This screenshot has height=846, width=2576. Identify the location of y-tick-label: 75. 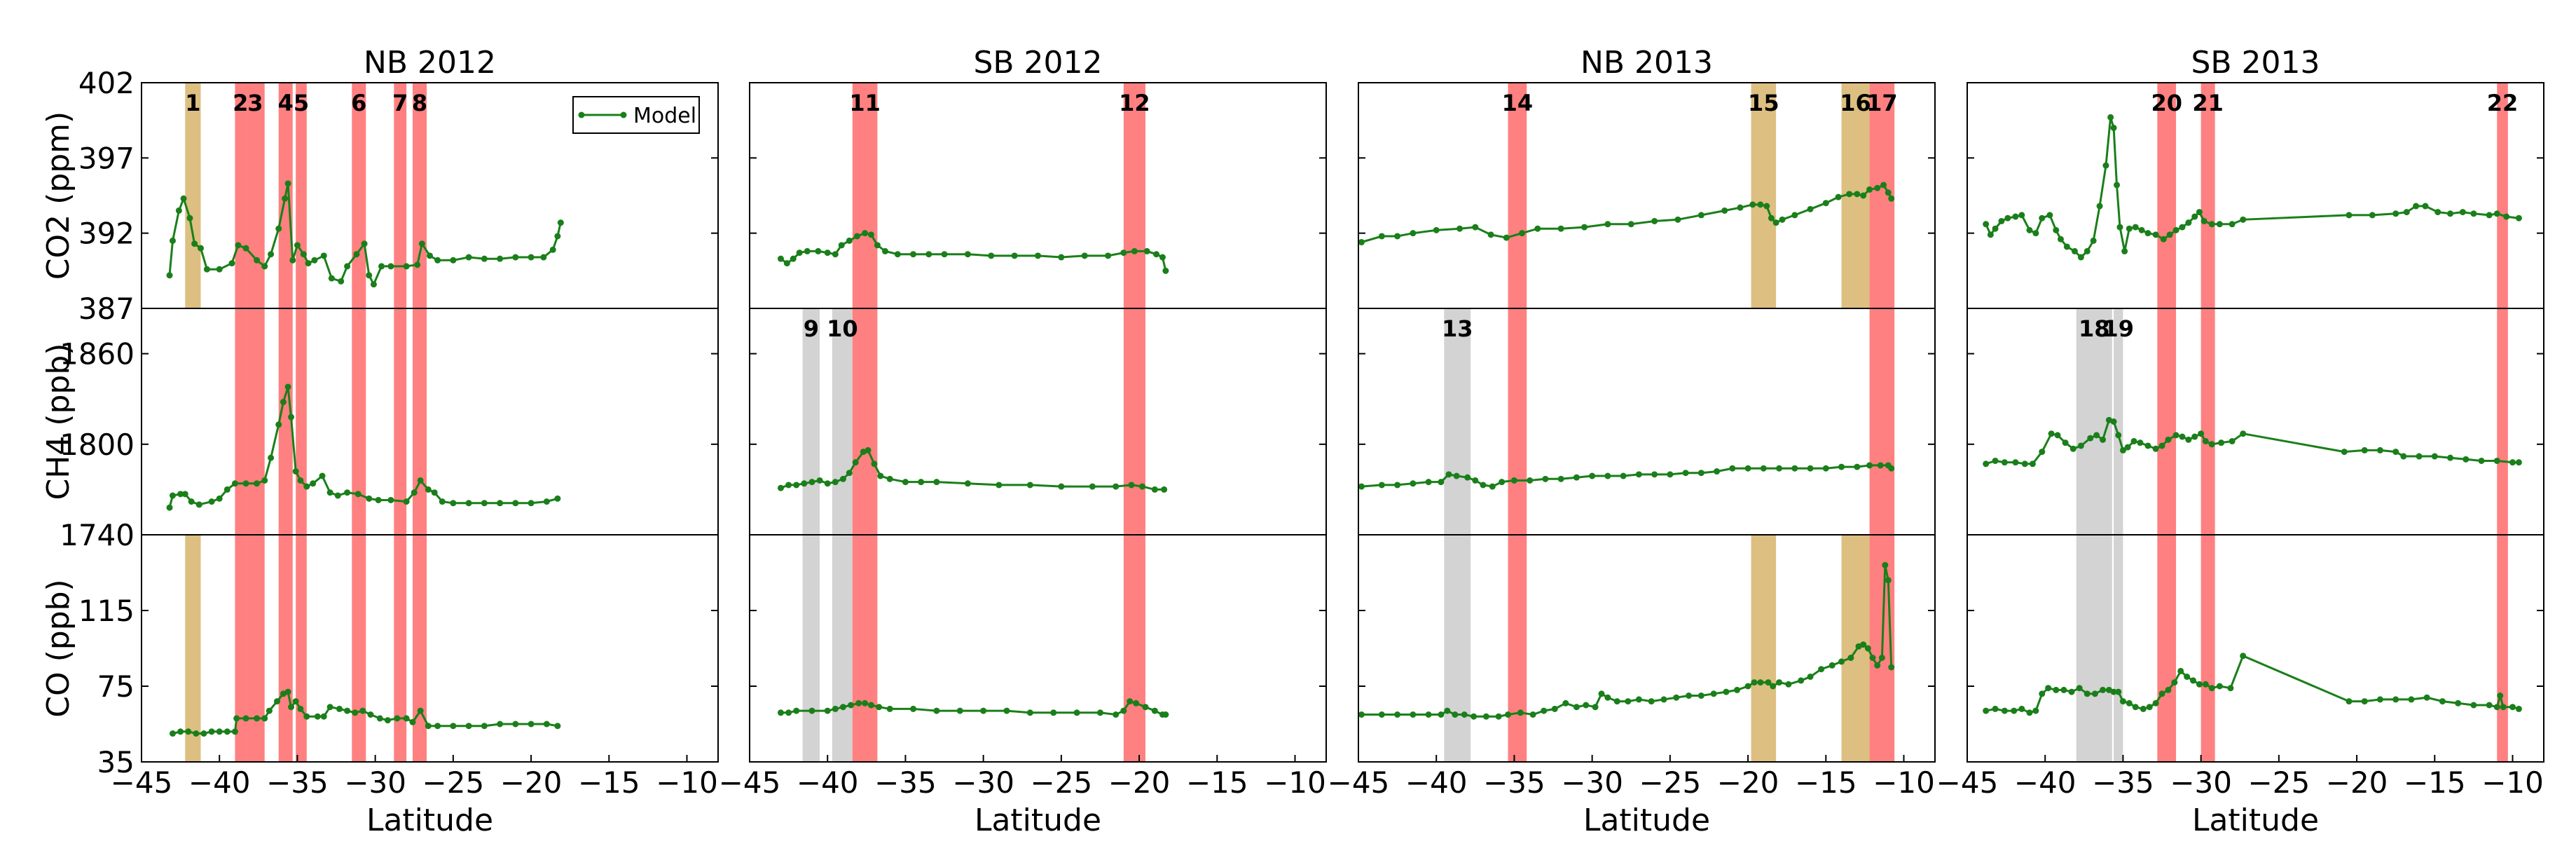
(116, 686).